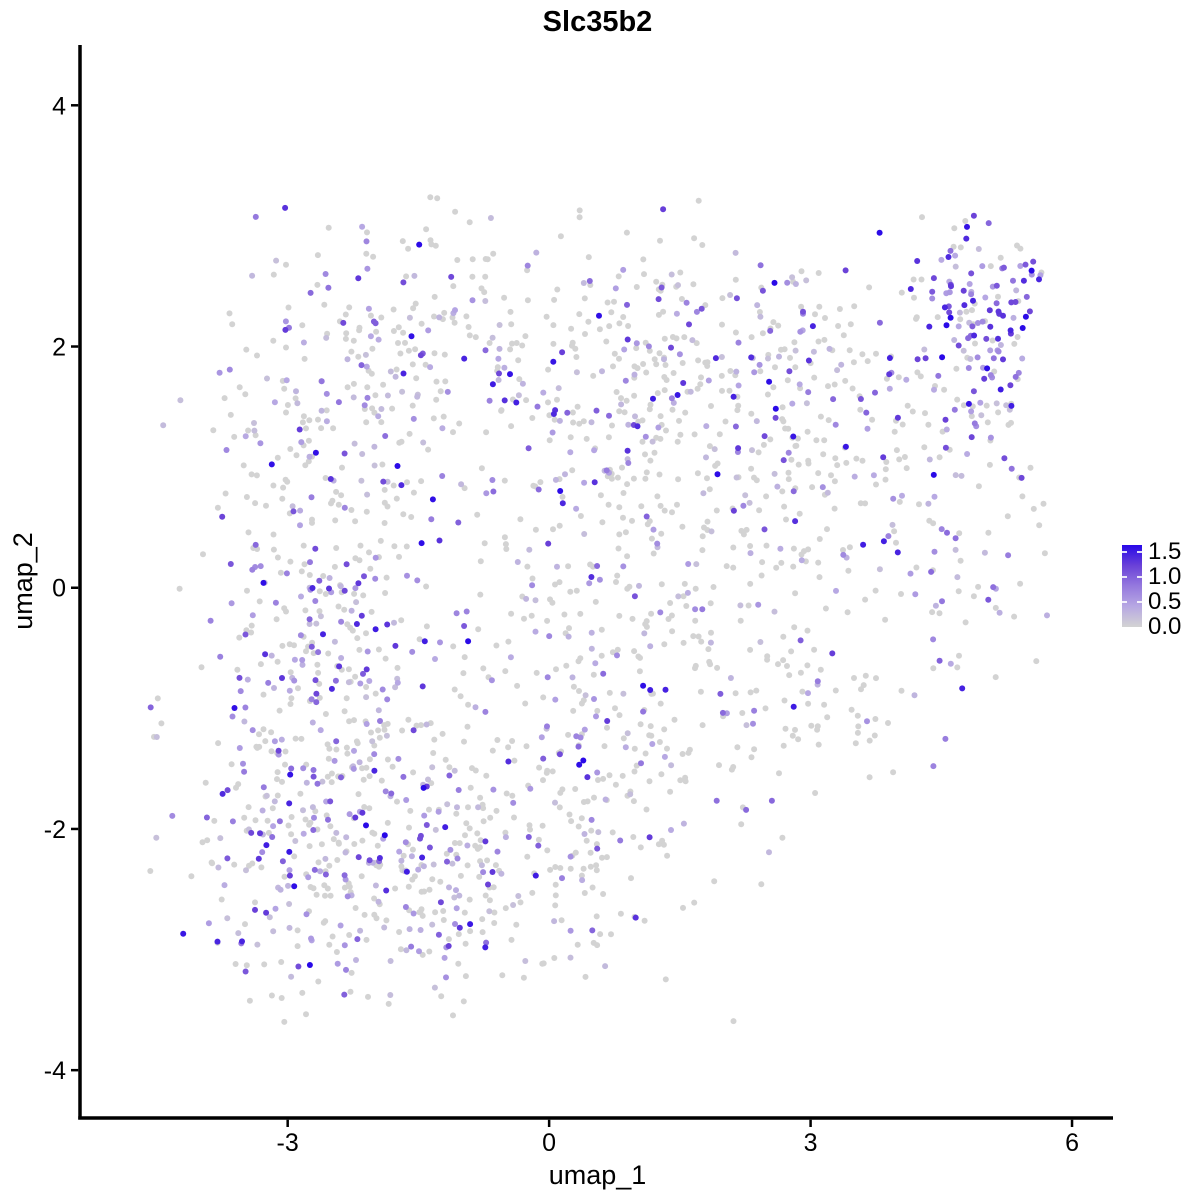 This screenshot has width=1200, height=1200. I want to click on x-tick-label: 3, so click(811, 1143).